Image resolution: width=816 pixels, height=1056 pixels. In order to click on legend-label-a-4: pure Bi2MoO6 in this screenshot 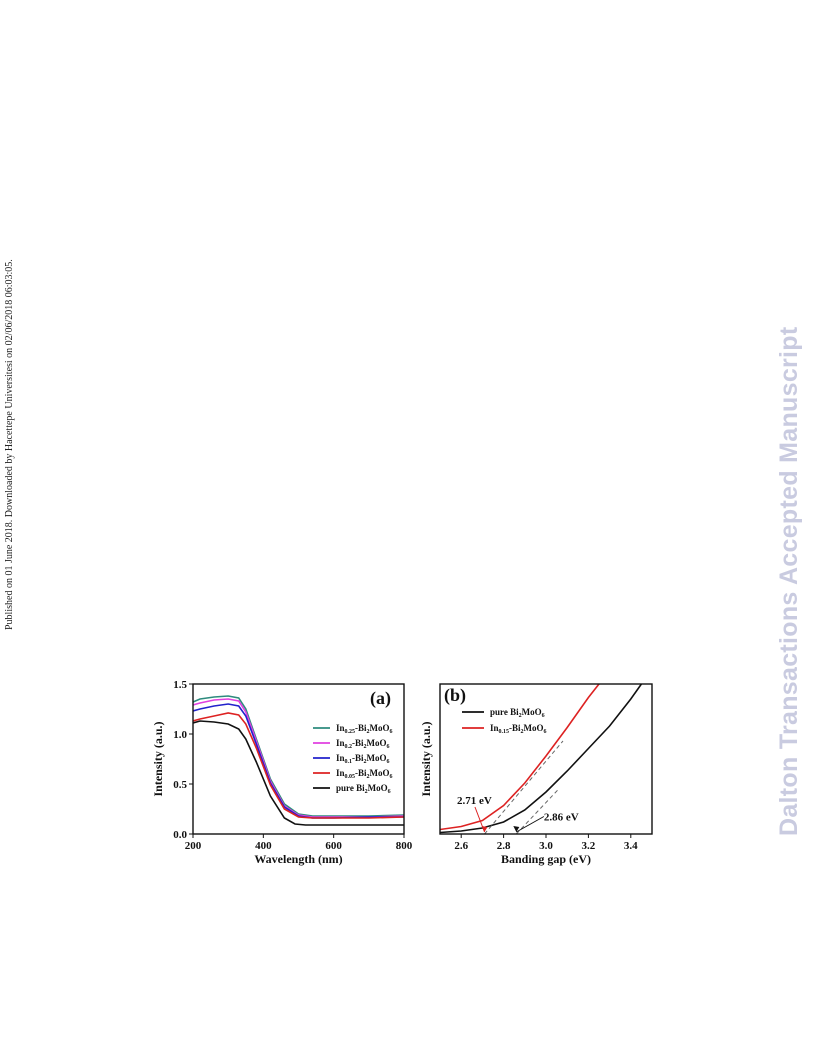, I will do `click(363, 789)`.